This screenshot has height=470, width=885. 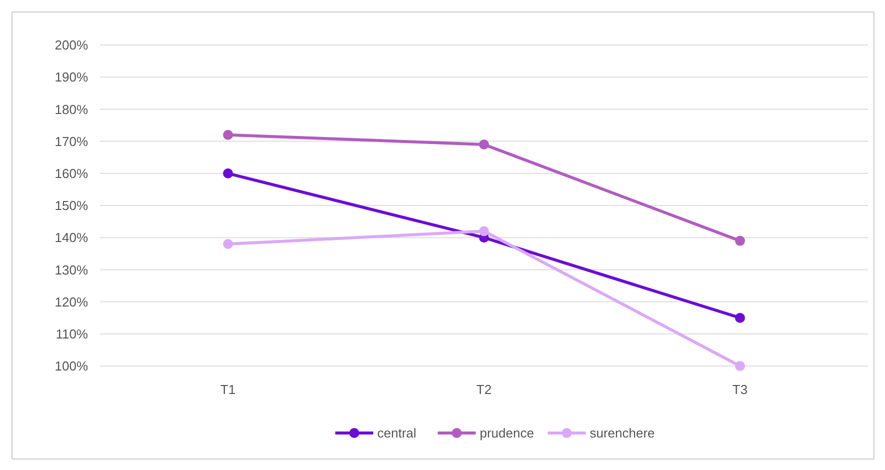 What do you see at coordinates (71, 270) in the screenshot?
I see `y-tick-label: 130%` at bounding box center [71, 270].